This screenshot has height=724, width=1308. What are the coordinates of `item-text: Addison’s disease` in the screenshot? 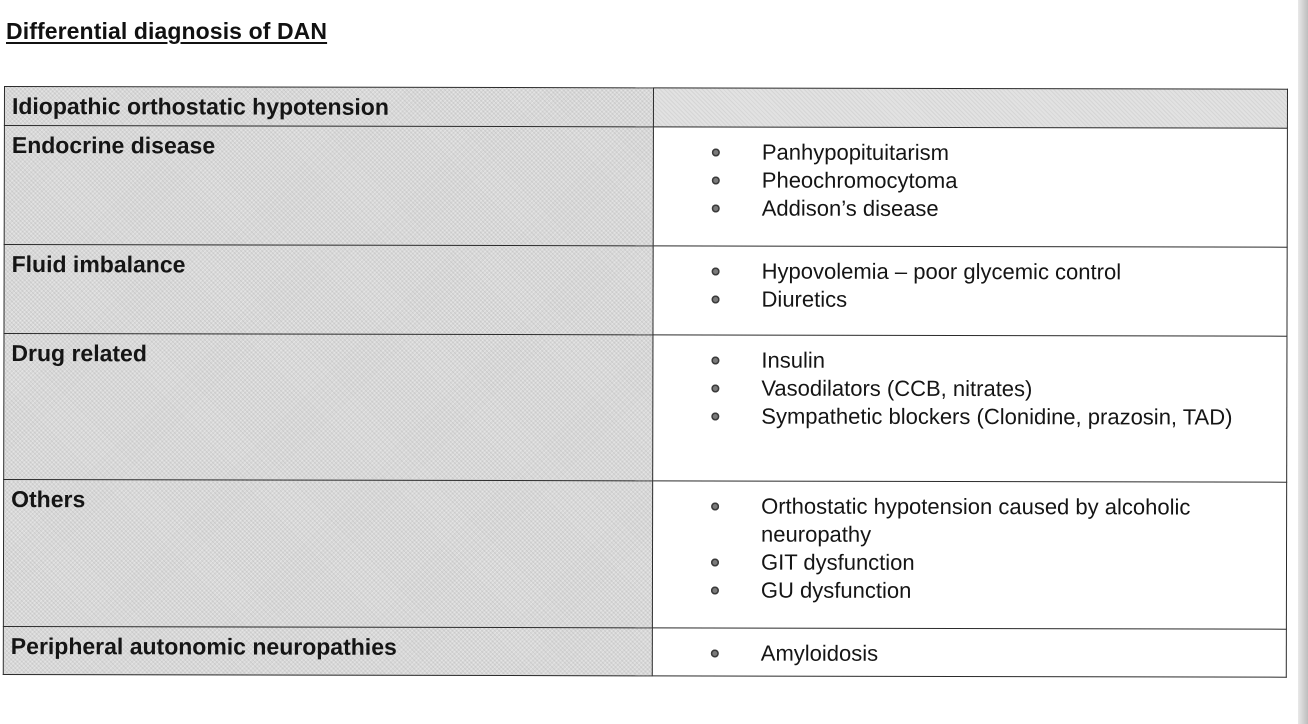 It's located at (850, 208).